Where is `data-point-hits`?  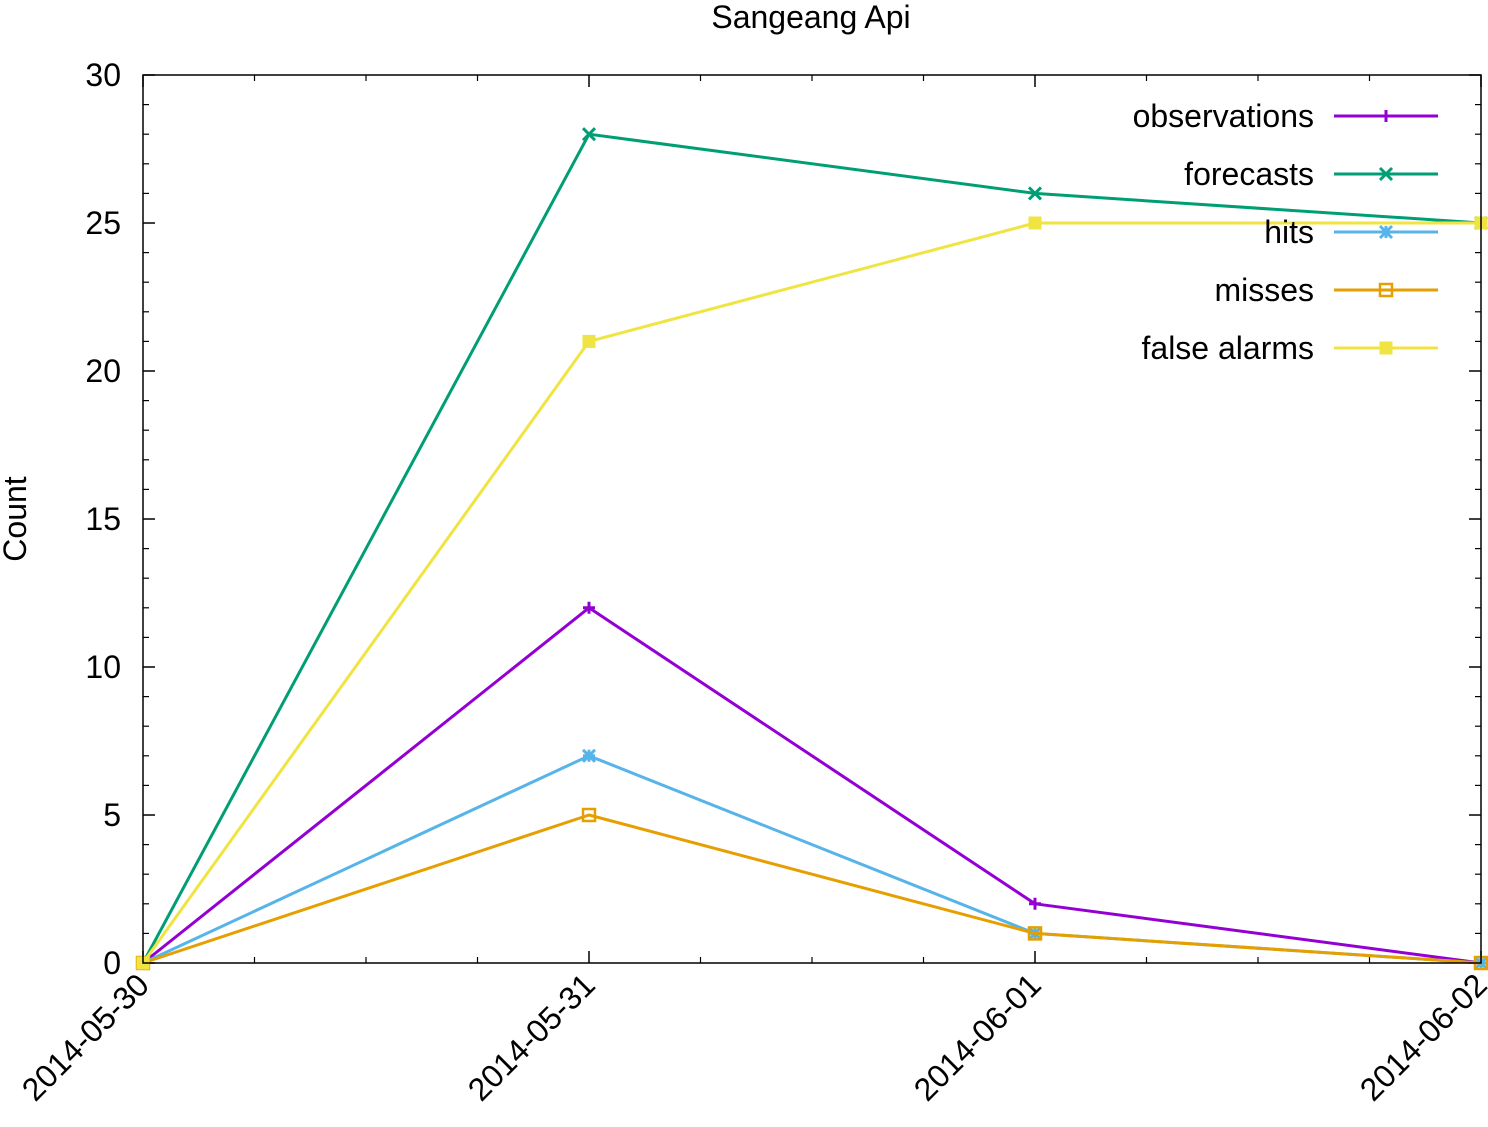 data-point-hits is located at coordinates (589, 755).